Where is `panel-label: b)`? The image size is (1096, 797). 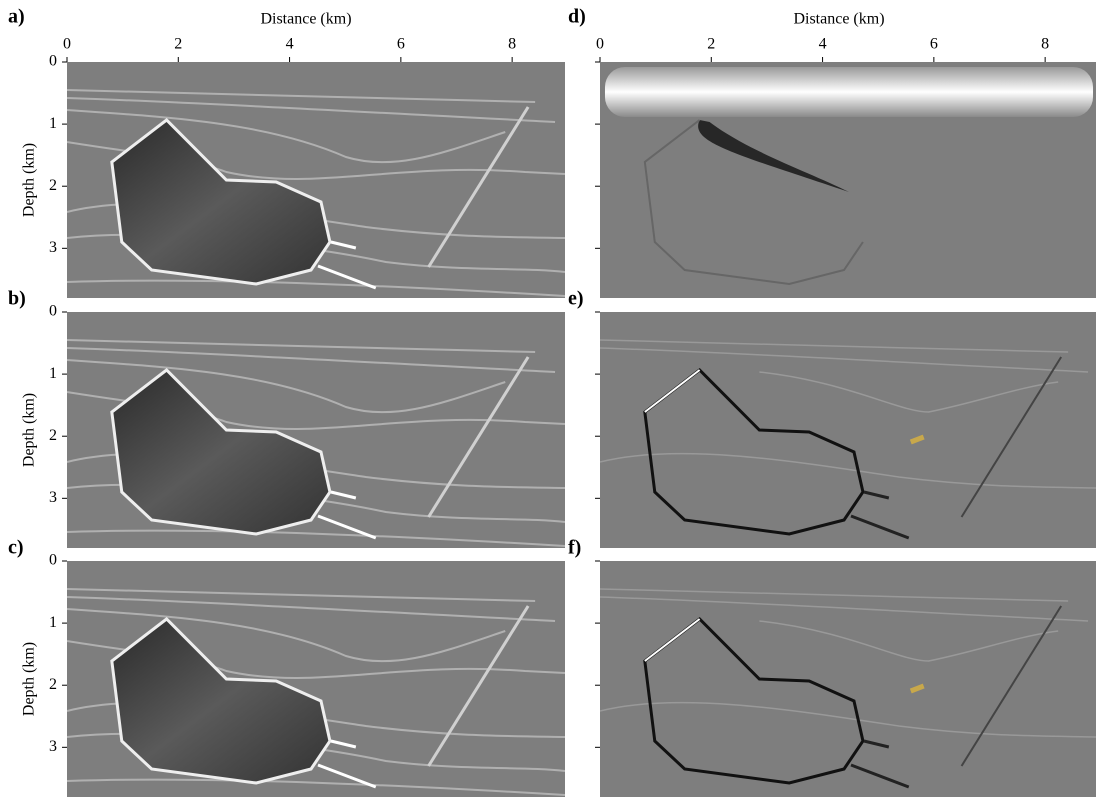 panel-label: b) is located at coordinates (17, 299).